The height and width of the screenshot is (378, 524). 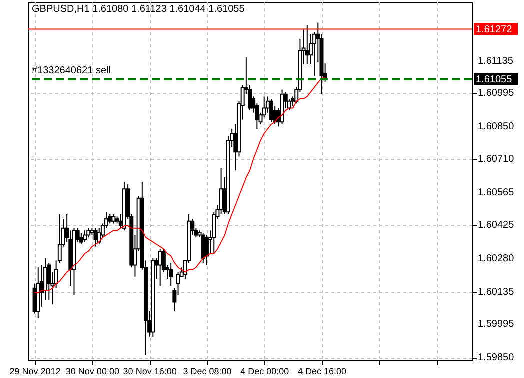 I want to click on x-tick-label: 29 Nov 2012, so click(x=35, y=371).